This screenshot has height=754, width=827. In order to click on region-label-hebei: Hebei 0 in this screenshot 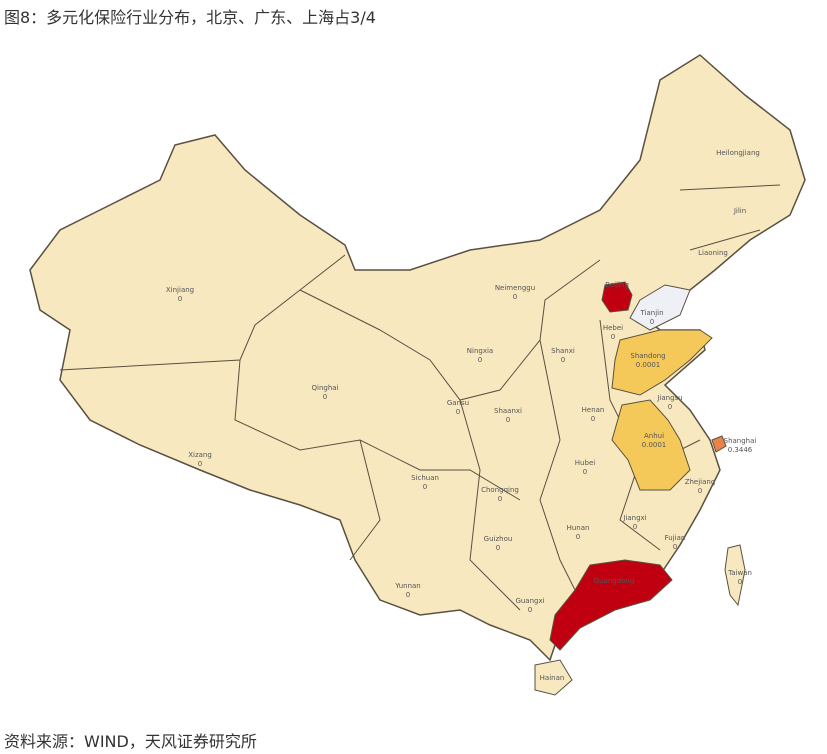, I will do `click(613, 332)`.